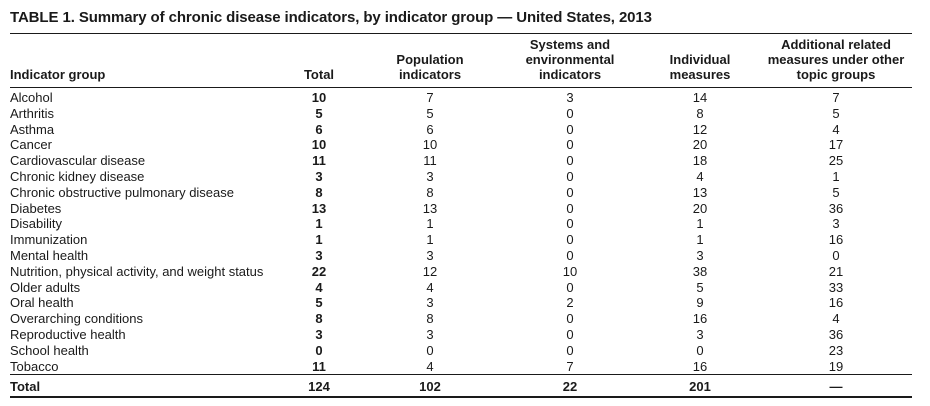  Describe the element at coordinates (319, 224) in the screenshot. I see `cell-total: 1` at that location.